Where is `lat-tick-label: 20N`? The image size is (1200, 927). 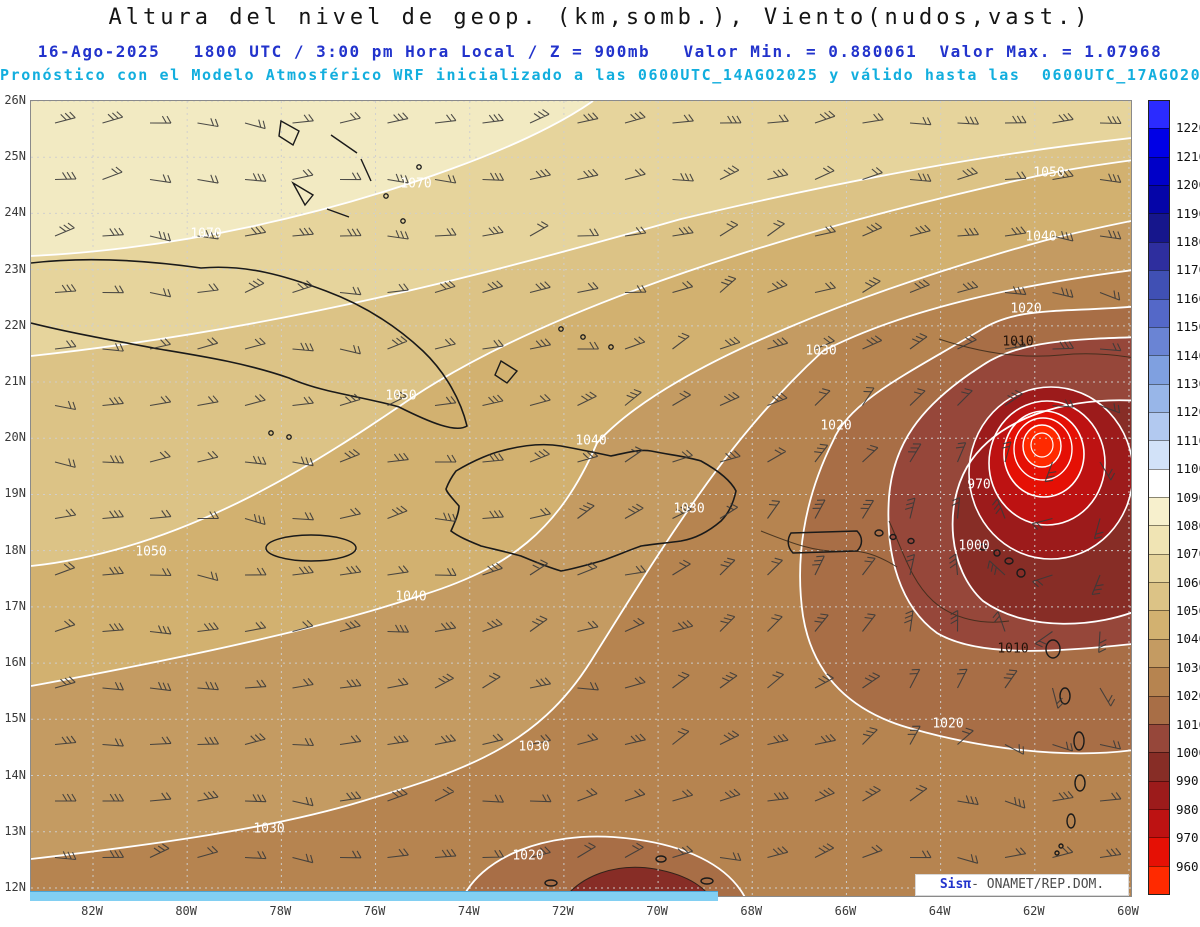
lat-tick-label: 20N is located at coordinates (15, 437).